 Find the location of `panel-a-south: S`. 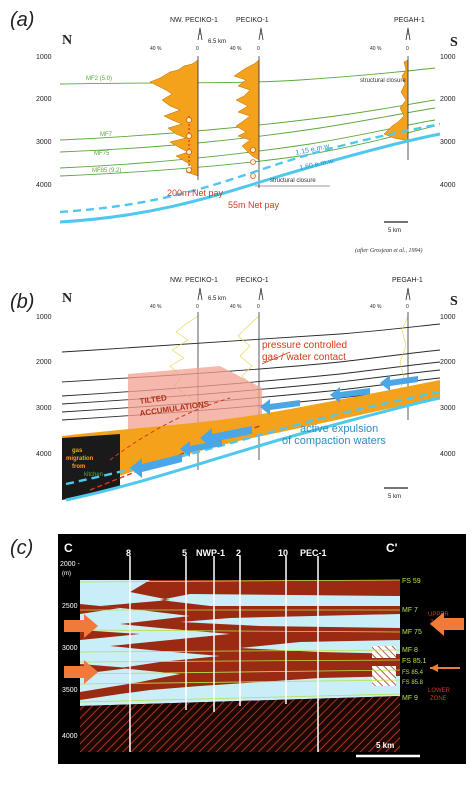

panel-a-south: S is located at coordinates (454, 42).